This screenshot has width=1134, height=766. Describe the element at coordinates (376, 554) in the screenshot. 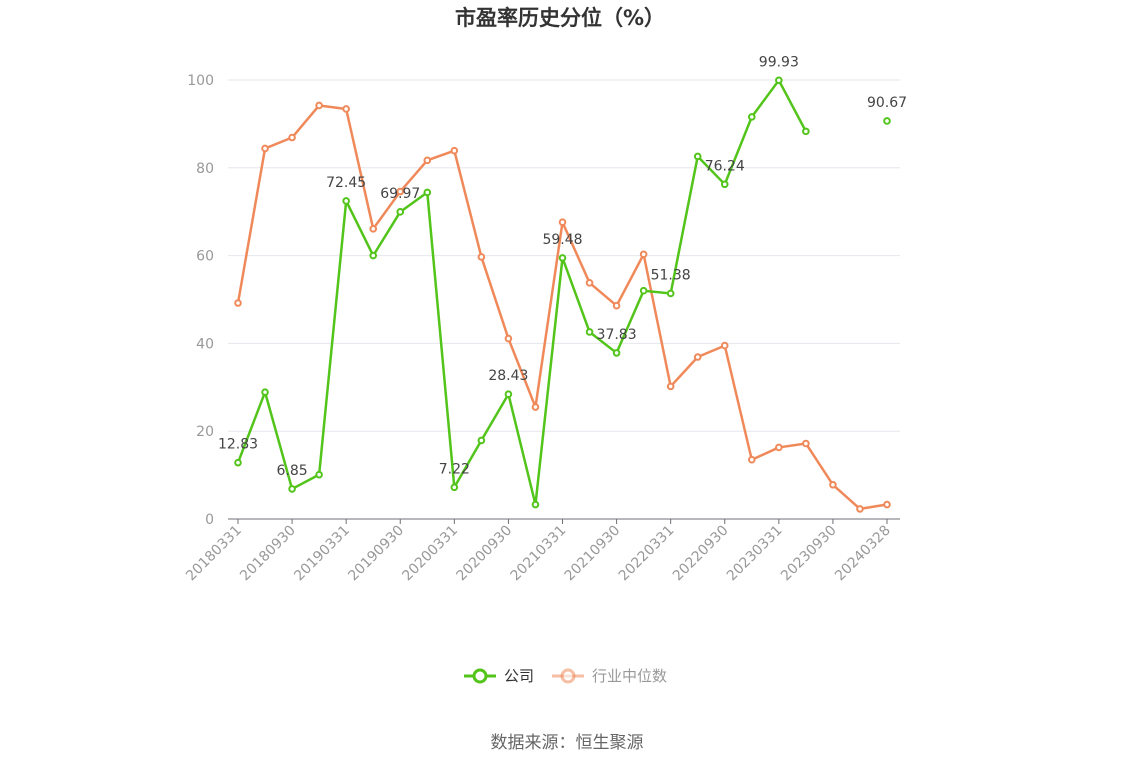

I see `x-tick-label: 20190930` at that location.